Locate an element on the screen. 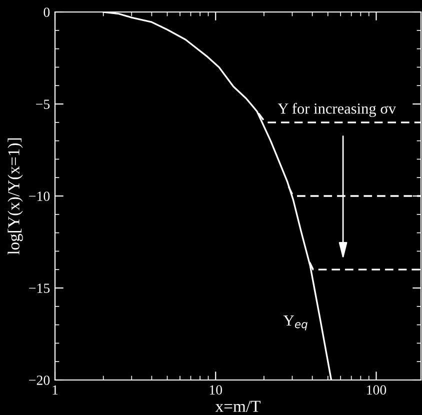 The image size is (422, 415). x-tick-label: 1 is located at coordinates (55, 389).